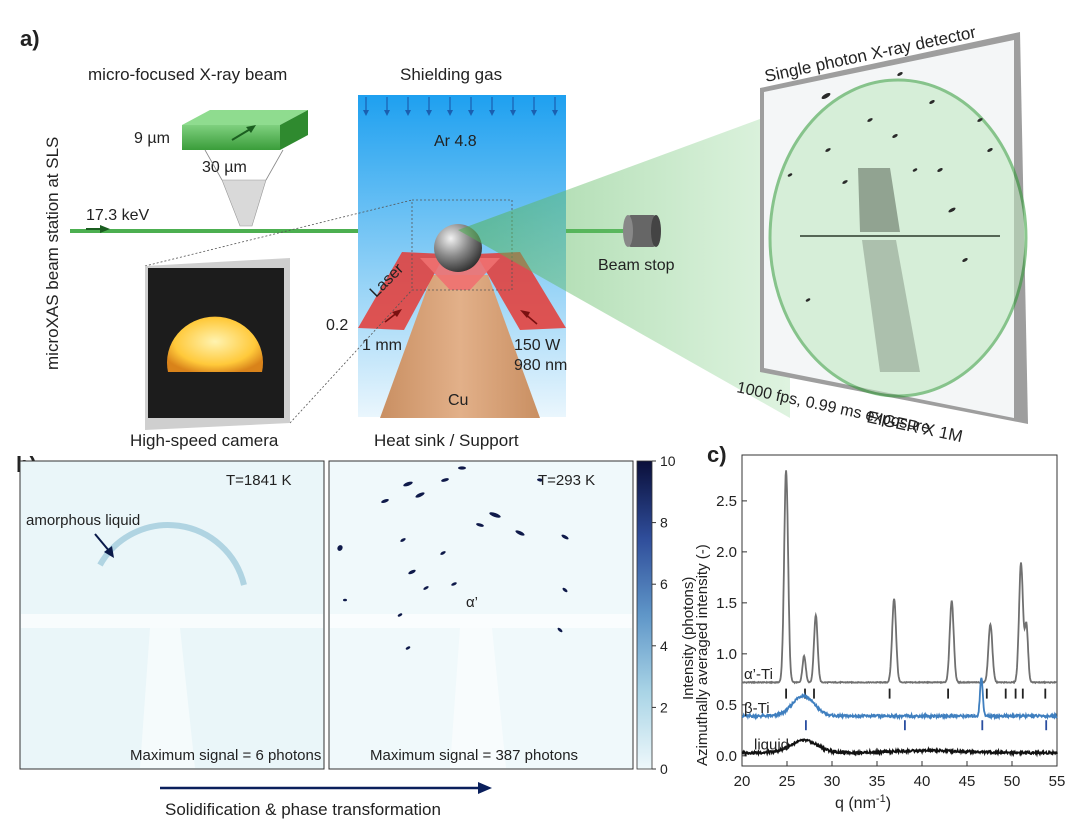 This screenshot has height=823, width=1077. What do you see at coordinates (474, 755) in the screenshot?
I see `pattern-right-max: Maximum signal = 387 photons` at bounding box center [474, 755].